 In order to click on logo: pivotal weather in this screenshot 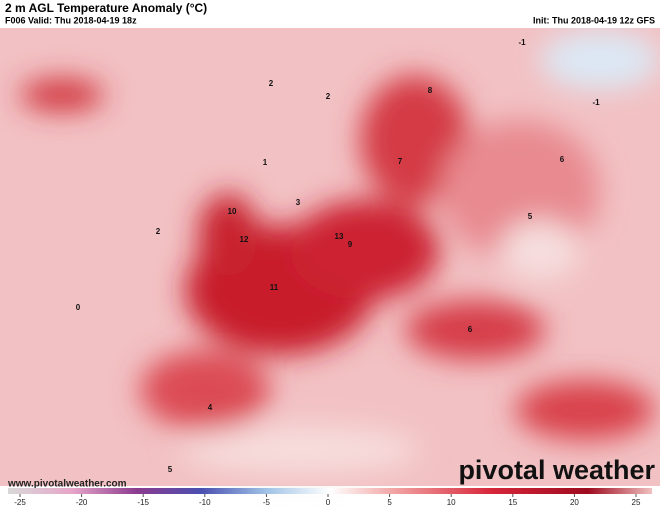, I will do `click(556, 470)`.